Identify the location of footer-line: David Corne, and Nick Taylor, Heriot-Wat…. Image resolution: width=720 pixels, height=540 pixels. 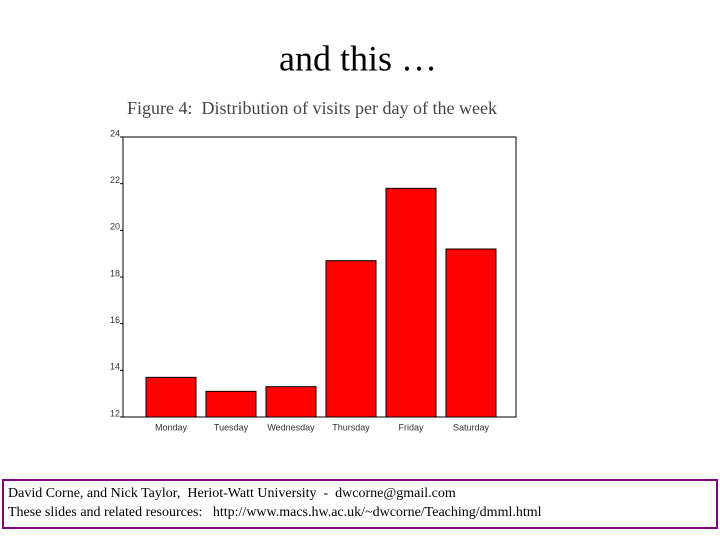
(232, 493).